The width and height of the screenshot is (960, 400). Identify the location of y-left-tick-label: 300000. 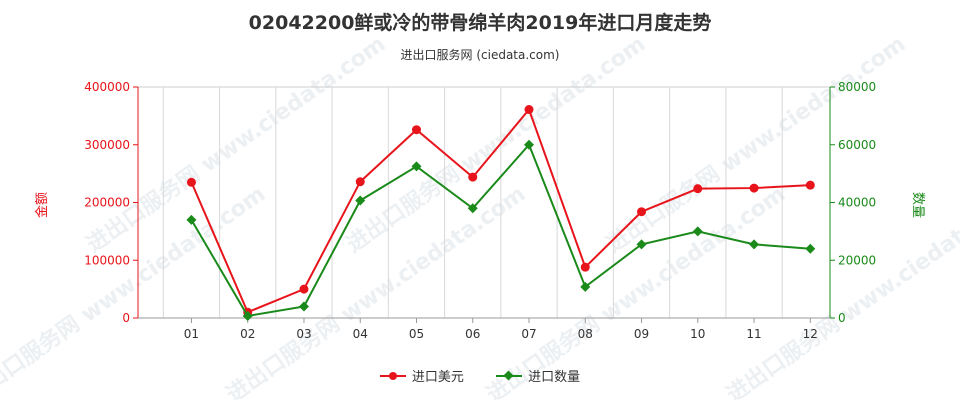
(107, 145).